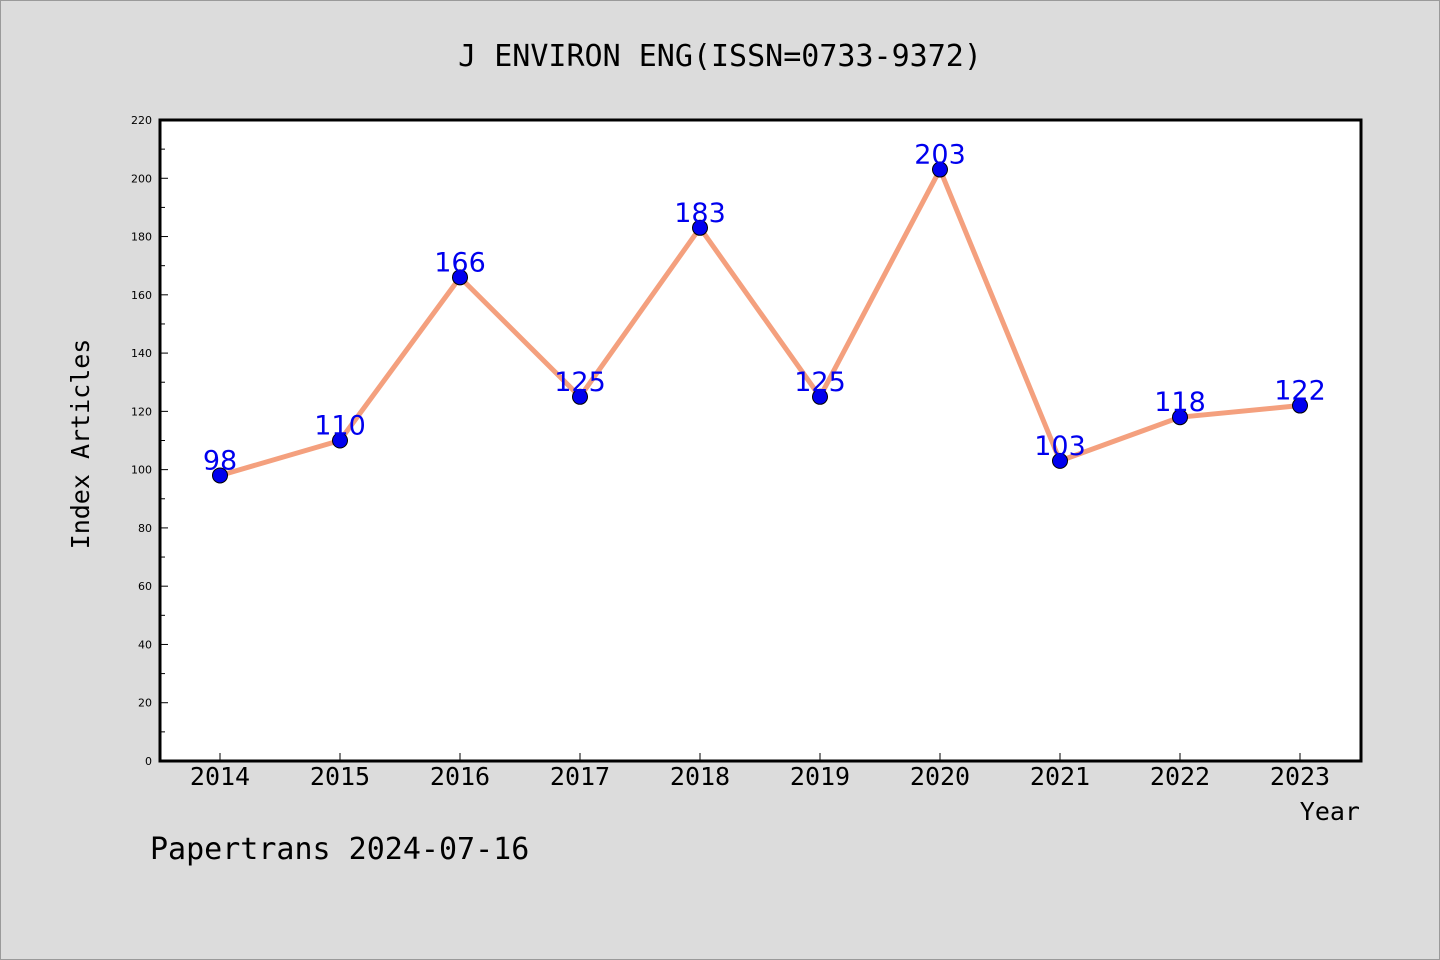 The height and width of the screenshot is (960, 1440). Describe the element at coordinates (460, 776) in the screenshot. I see `x-tick-label: 2016` at that location.